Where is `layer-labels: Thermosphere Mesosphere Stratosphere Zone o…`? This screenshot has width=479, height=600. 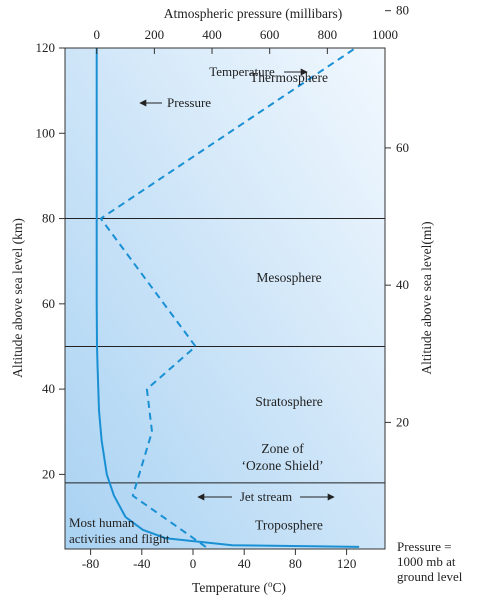
layer-labels: Thermosphere Mesosphere Stratosphere Zone o… is located at coordinates (285, 301).